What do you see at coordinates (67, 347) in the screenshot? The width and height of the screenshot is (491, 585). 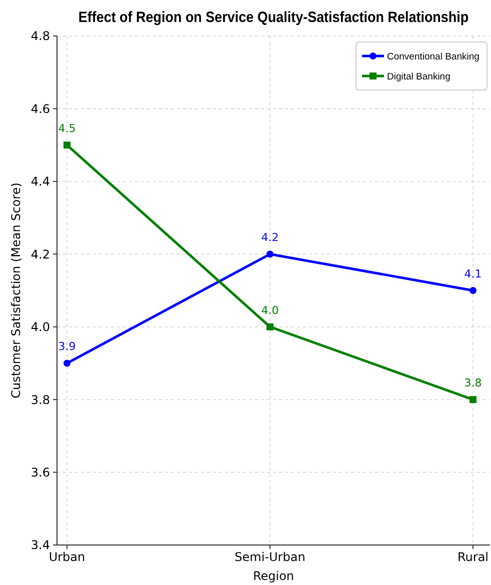 I see `data-label: 3.9` at bounding box center [67, 347].